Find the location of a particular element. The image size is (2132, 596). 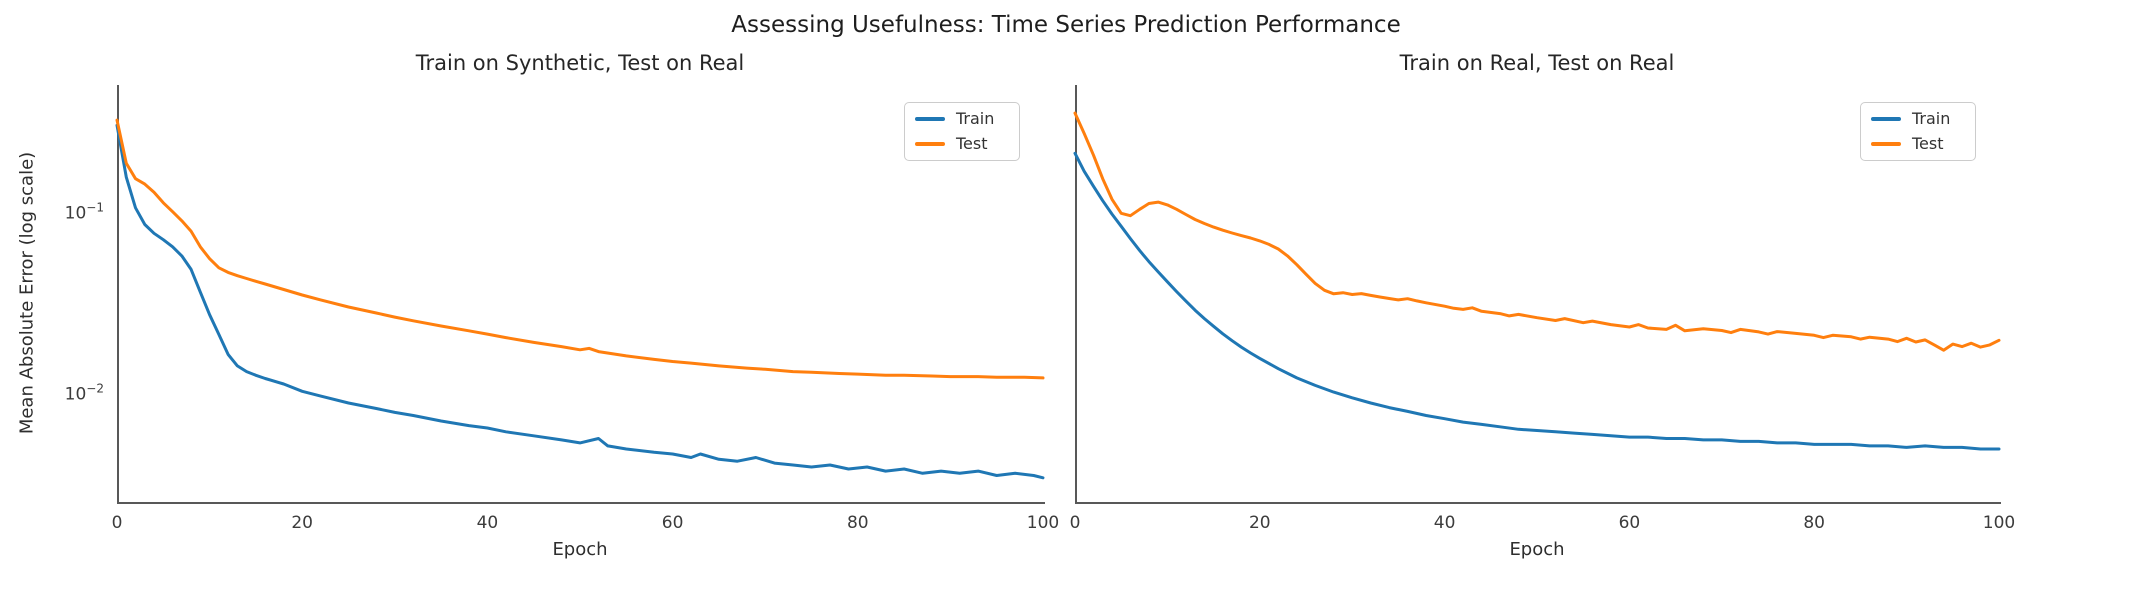

subplot-left-title: Train on Synthetic, Test on Real is located at coordinates (580, 63).